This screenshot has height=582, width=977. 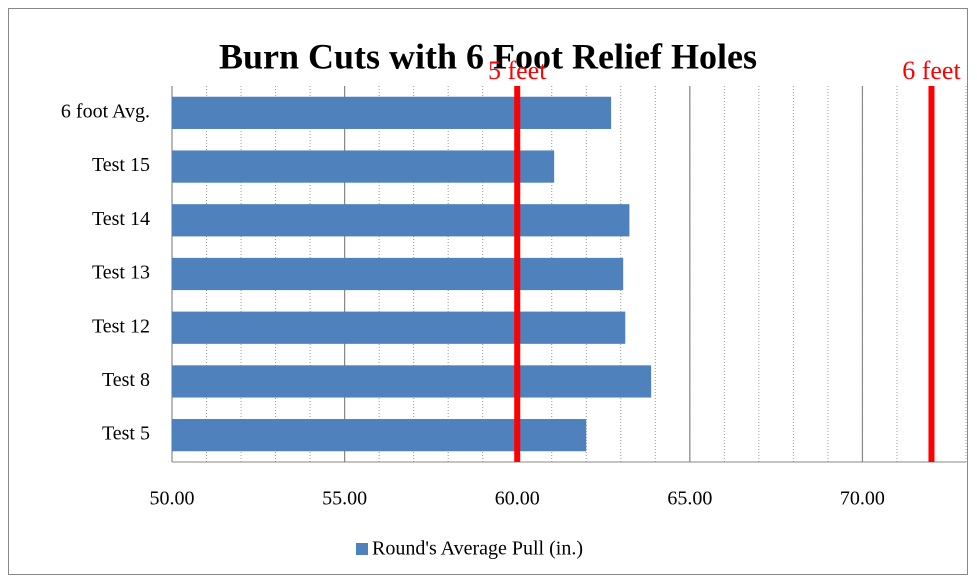 I want to click on y-tick-label: Test 13, so click(x=121, y=273).